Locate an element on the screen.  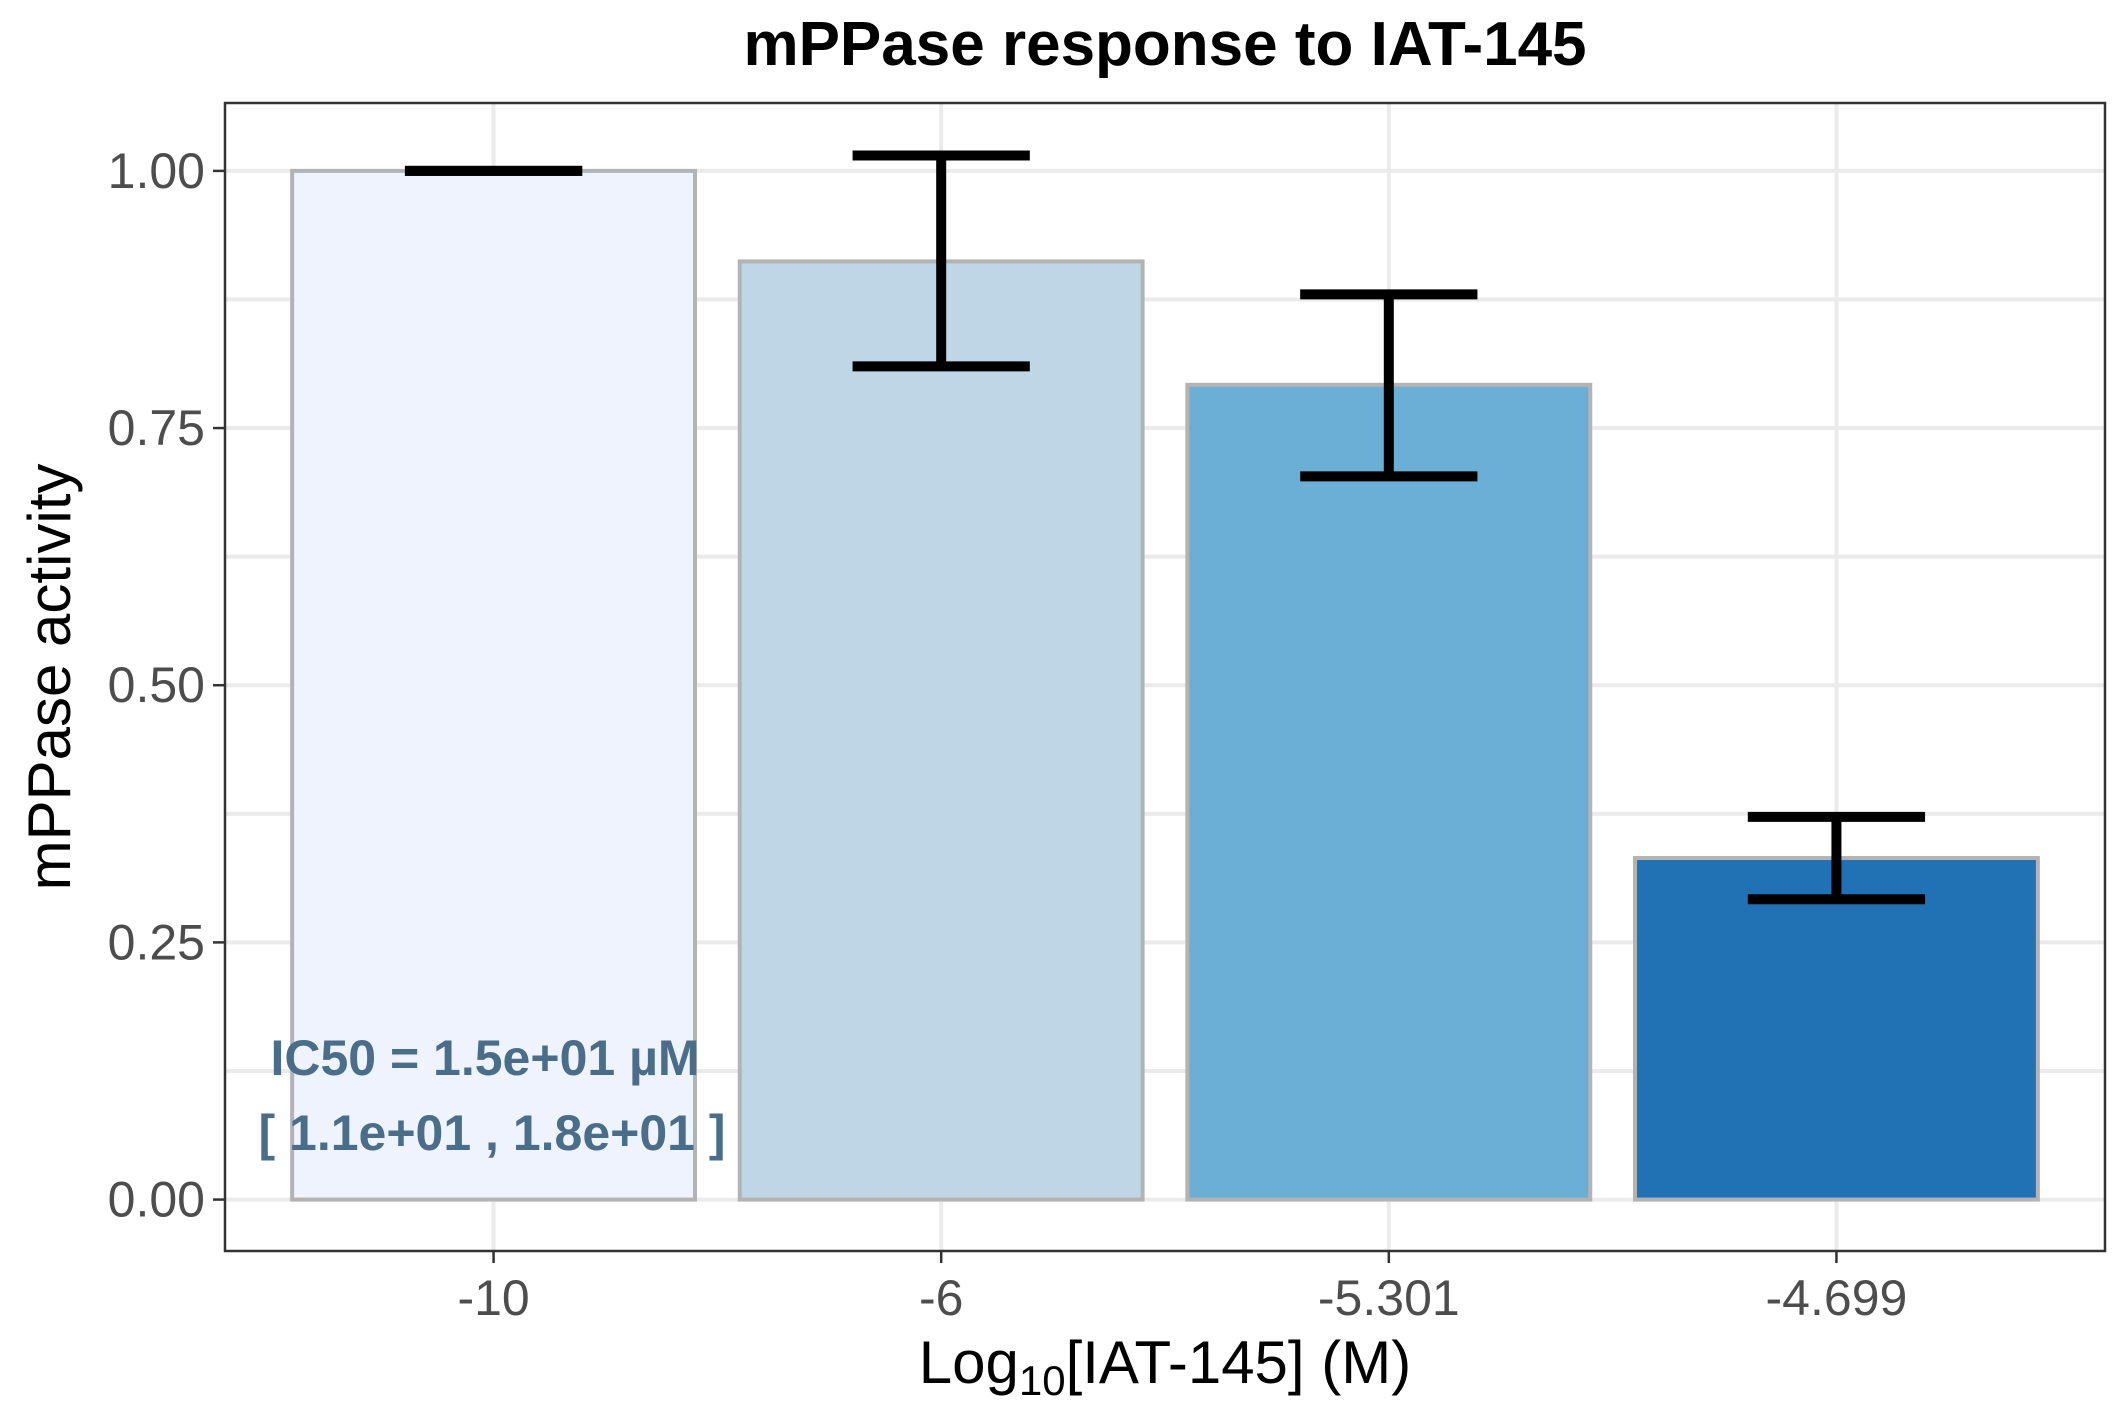
bar--4.699 is located at coordinates (1836, 1029).